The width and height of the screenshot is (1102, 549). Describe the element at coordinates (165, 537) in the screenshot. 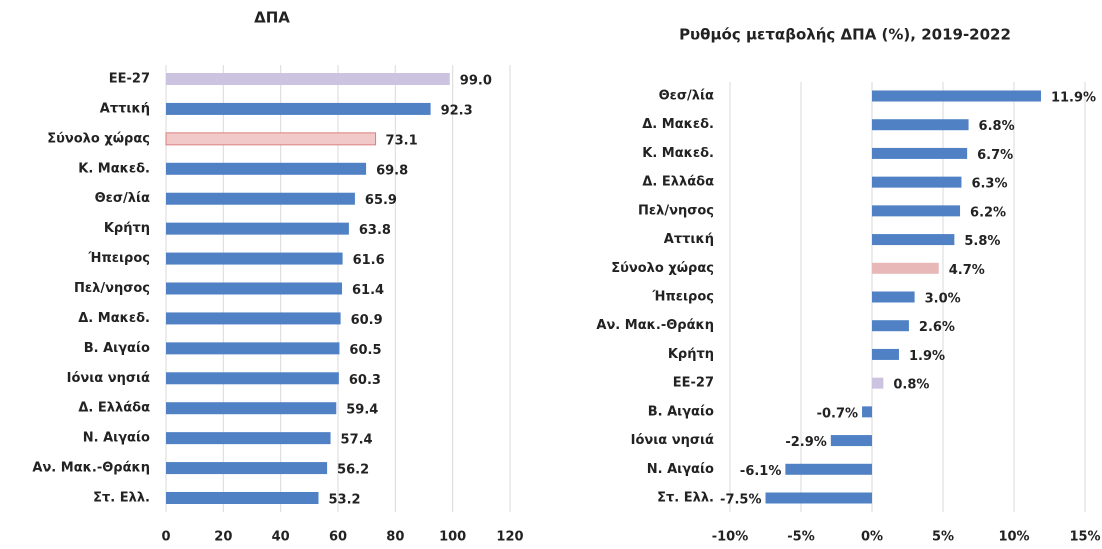

I see `x-tick-label: 0` at that location.